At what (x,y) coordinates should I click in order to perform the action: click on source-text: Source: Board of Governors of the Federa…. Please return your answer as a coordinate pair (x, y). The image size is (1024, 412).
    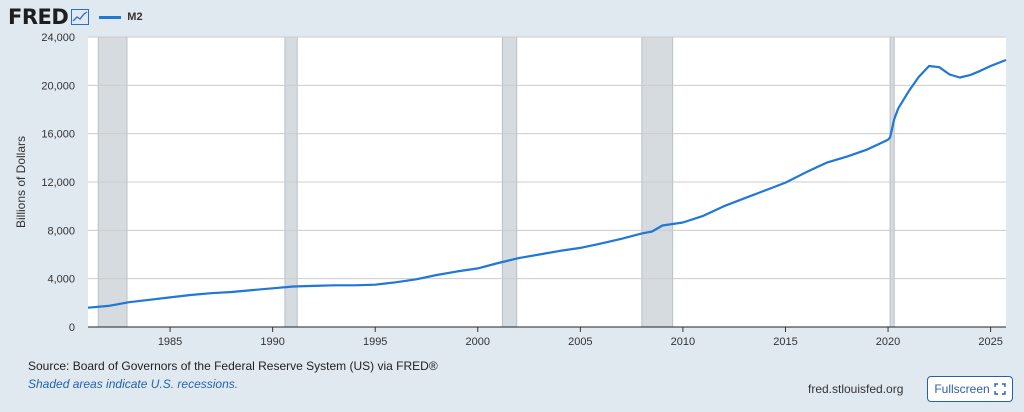
    Looking at the image, I should click on (233, 366).